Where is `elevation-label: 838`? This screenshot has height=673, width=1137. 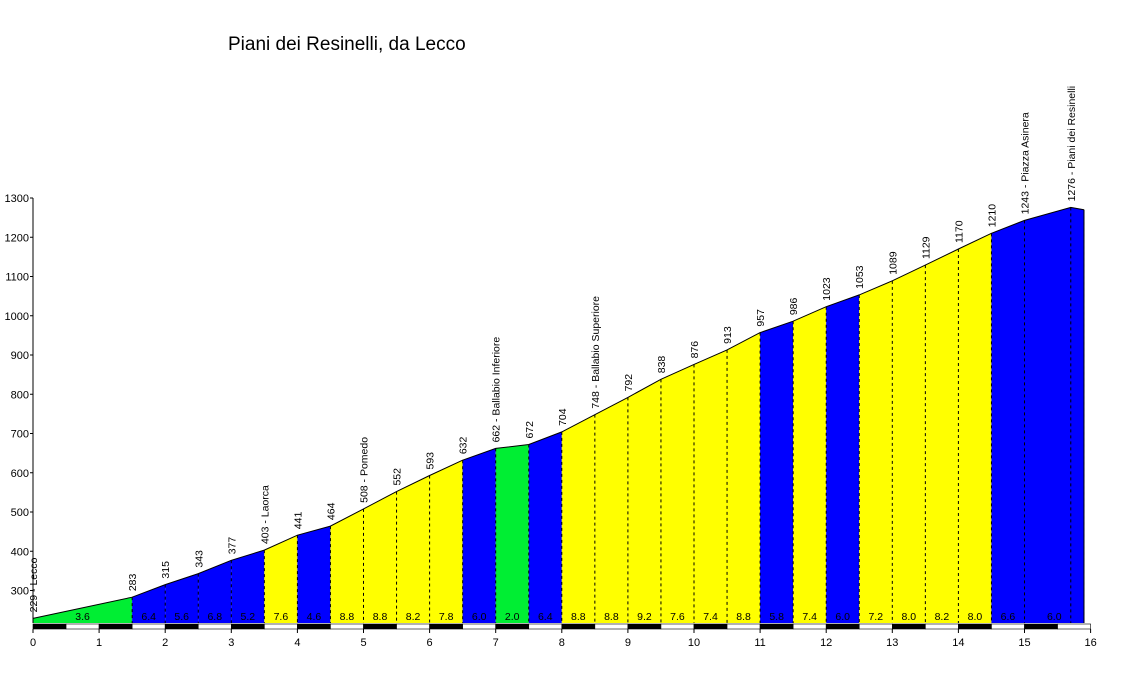 elevation-label: 838 is located at coordinates (662, 365).